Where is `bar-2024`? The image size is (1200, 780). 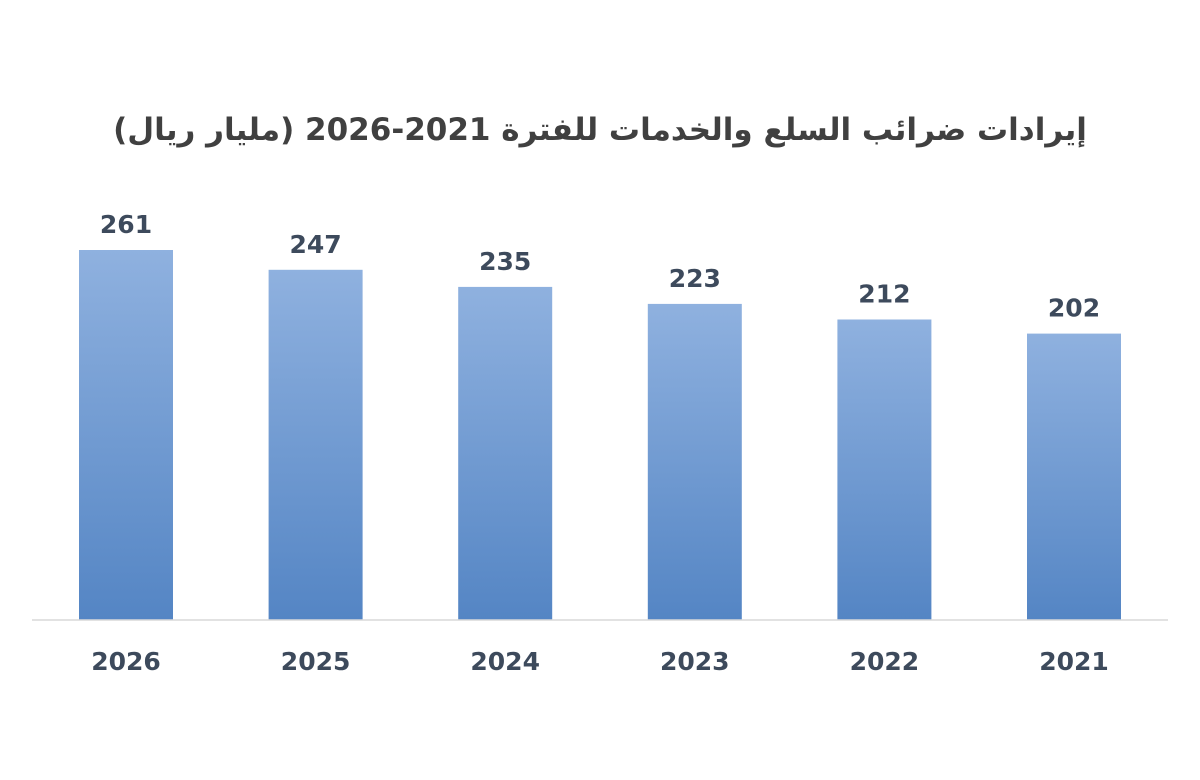 bar-2024 is located at coordinates (505, 453).